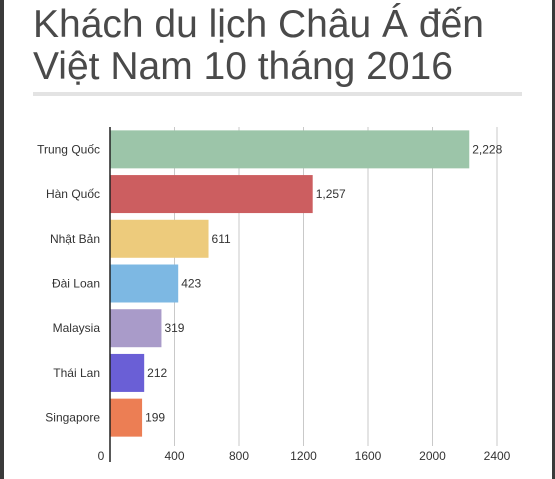  What do you see at coordinates (368, 456) in the screenshot?
I see `x-tick-label: 1600` at bounding box center [368, 456].